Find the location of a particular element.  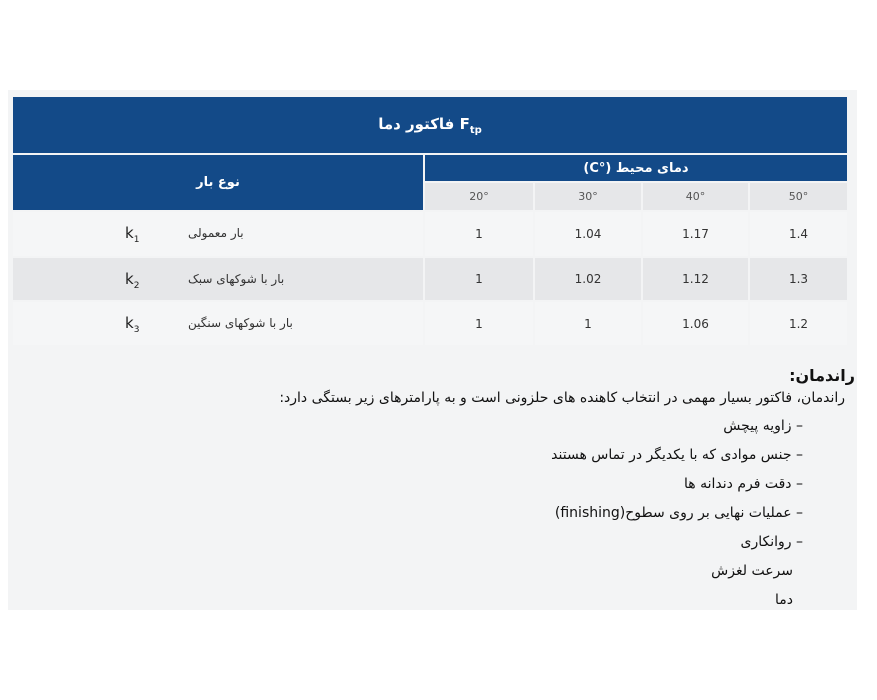

temp-col-20: 20° is located at coordinates (479, 196).